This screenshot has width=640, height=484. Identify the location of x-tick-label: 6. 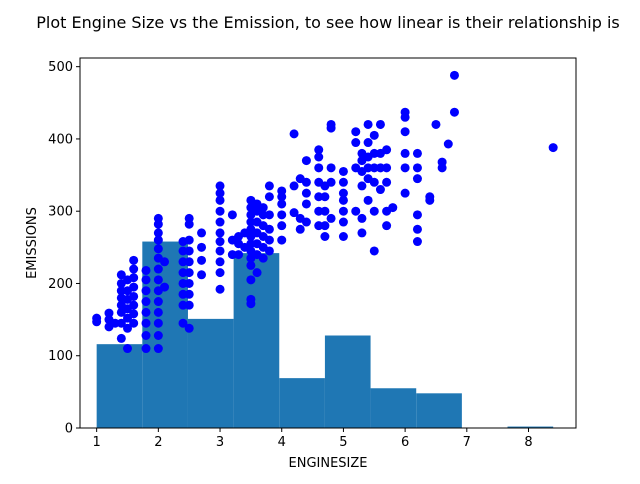
(405, 442).